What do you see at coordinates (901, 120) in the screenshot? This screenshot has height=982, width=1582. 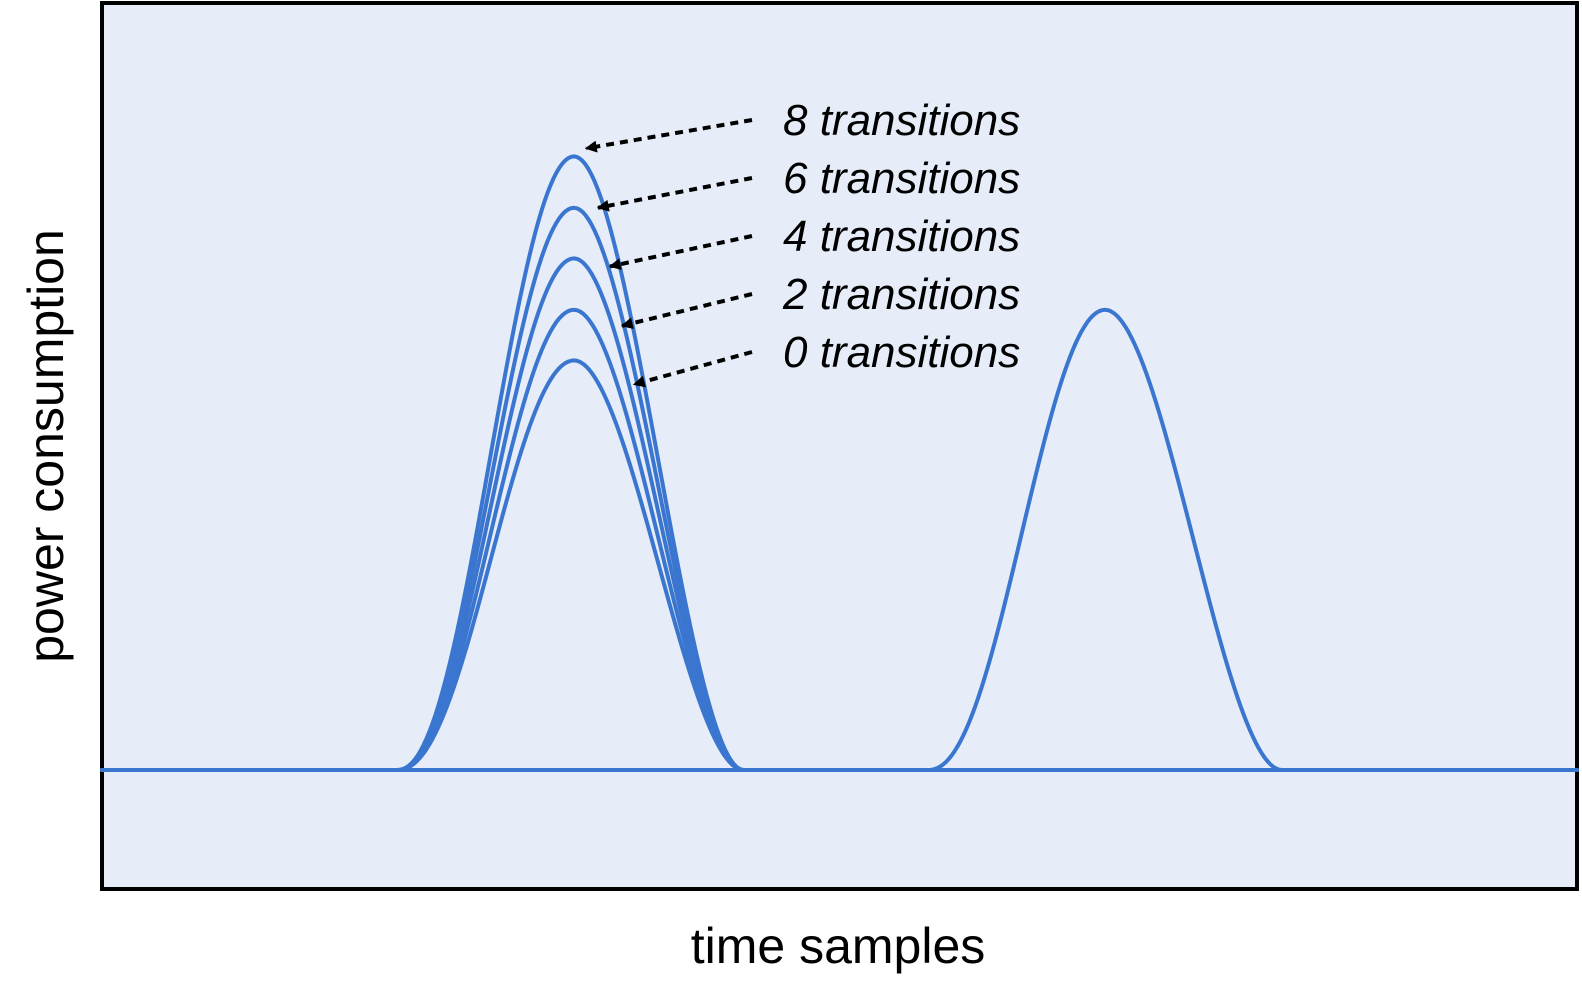 I see `legend-label-8-transitions: 8 transitions` at bounding box center [901, 120].